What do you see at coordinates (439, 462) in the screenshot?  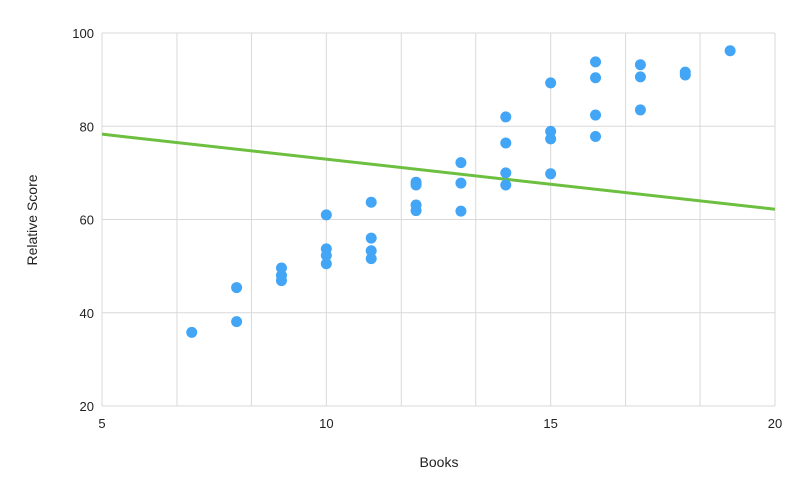 I see `x-axis-title: Books` at bounding box center [439, 462].